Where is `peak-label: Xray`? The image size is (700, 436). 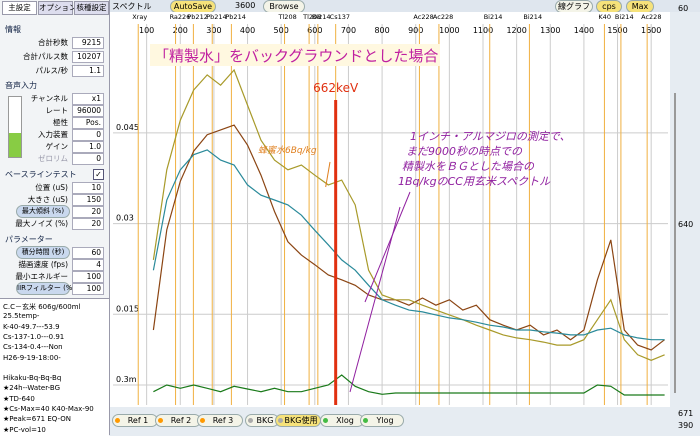 peak-label: Xray is located at coordinates (139, 17).